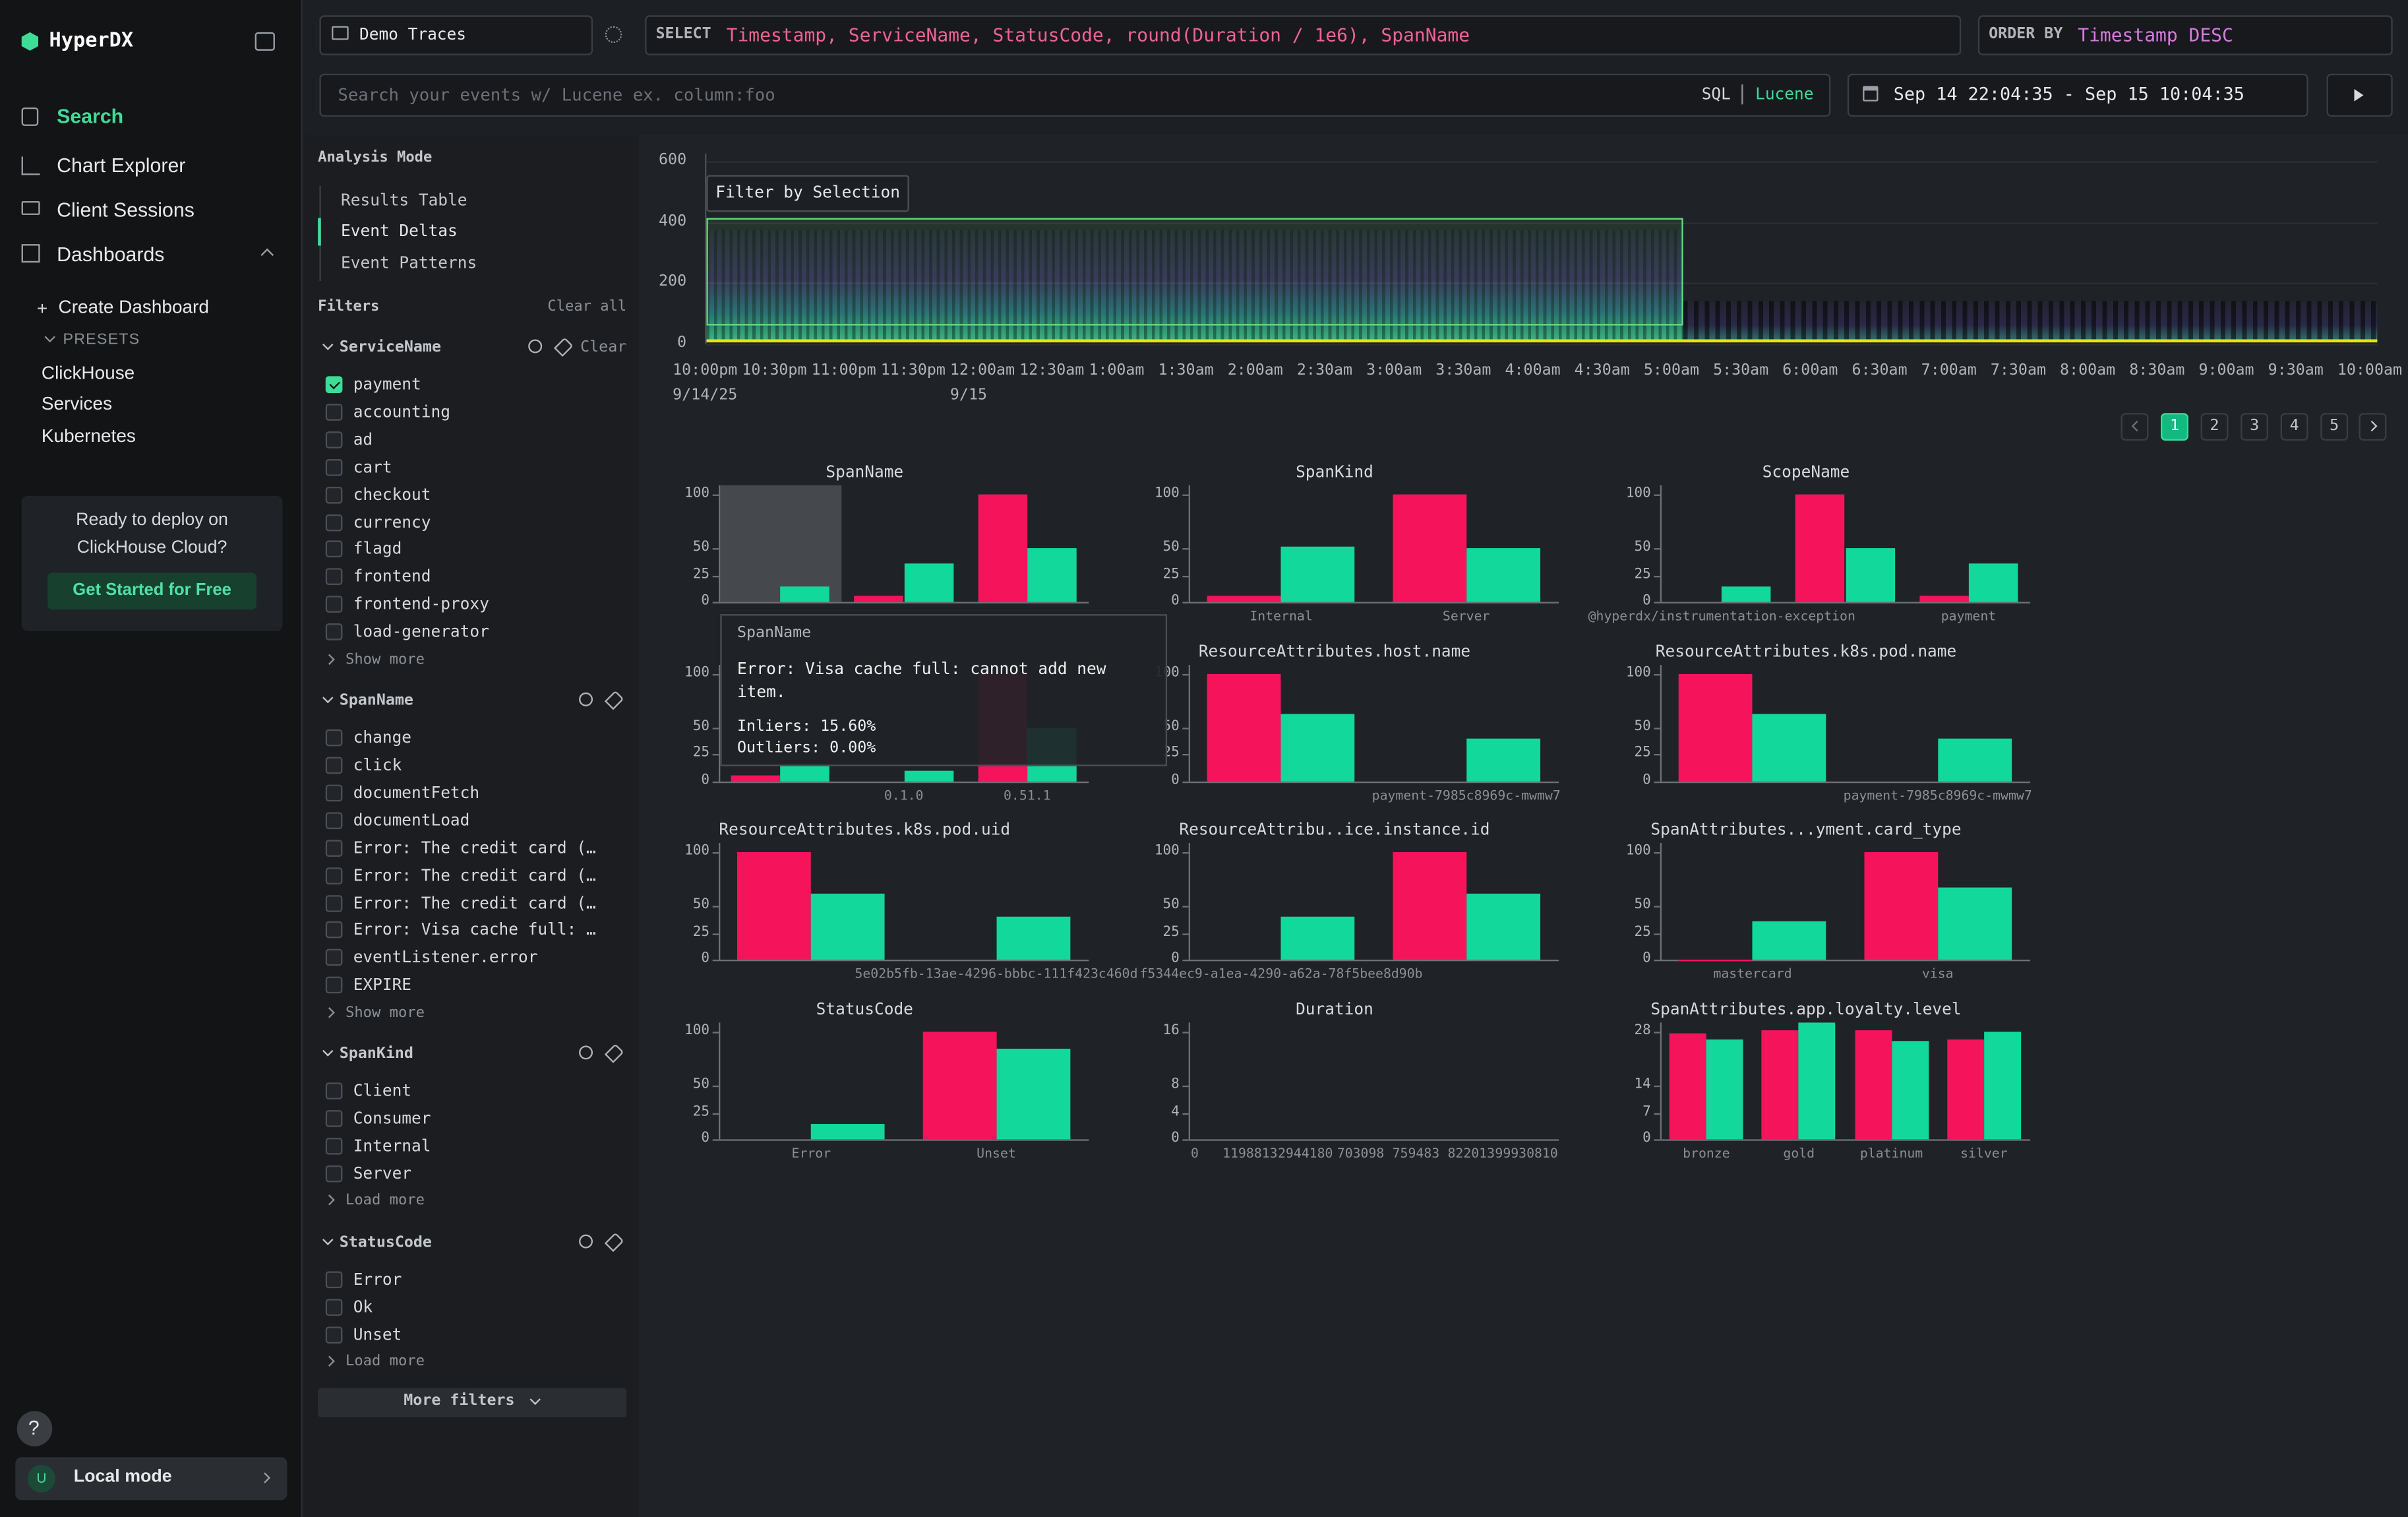  What do you see at coordinates (265, 41) in the screenshot?
I see `collapse-icon` at bounding box center [265, 41].